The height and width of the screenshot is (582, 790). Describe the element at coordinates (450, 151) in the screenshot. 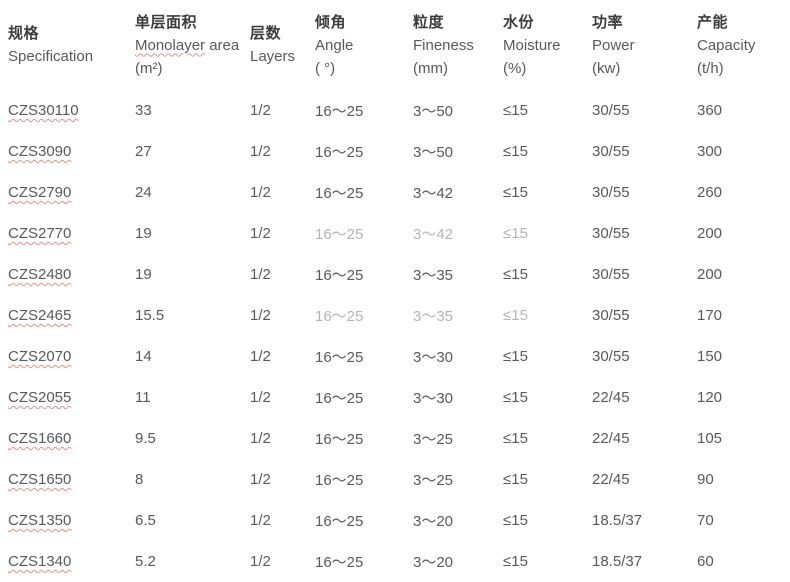

I see `cell-fineness: 3～50` at that location.